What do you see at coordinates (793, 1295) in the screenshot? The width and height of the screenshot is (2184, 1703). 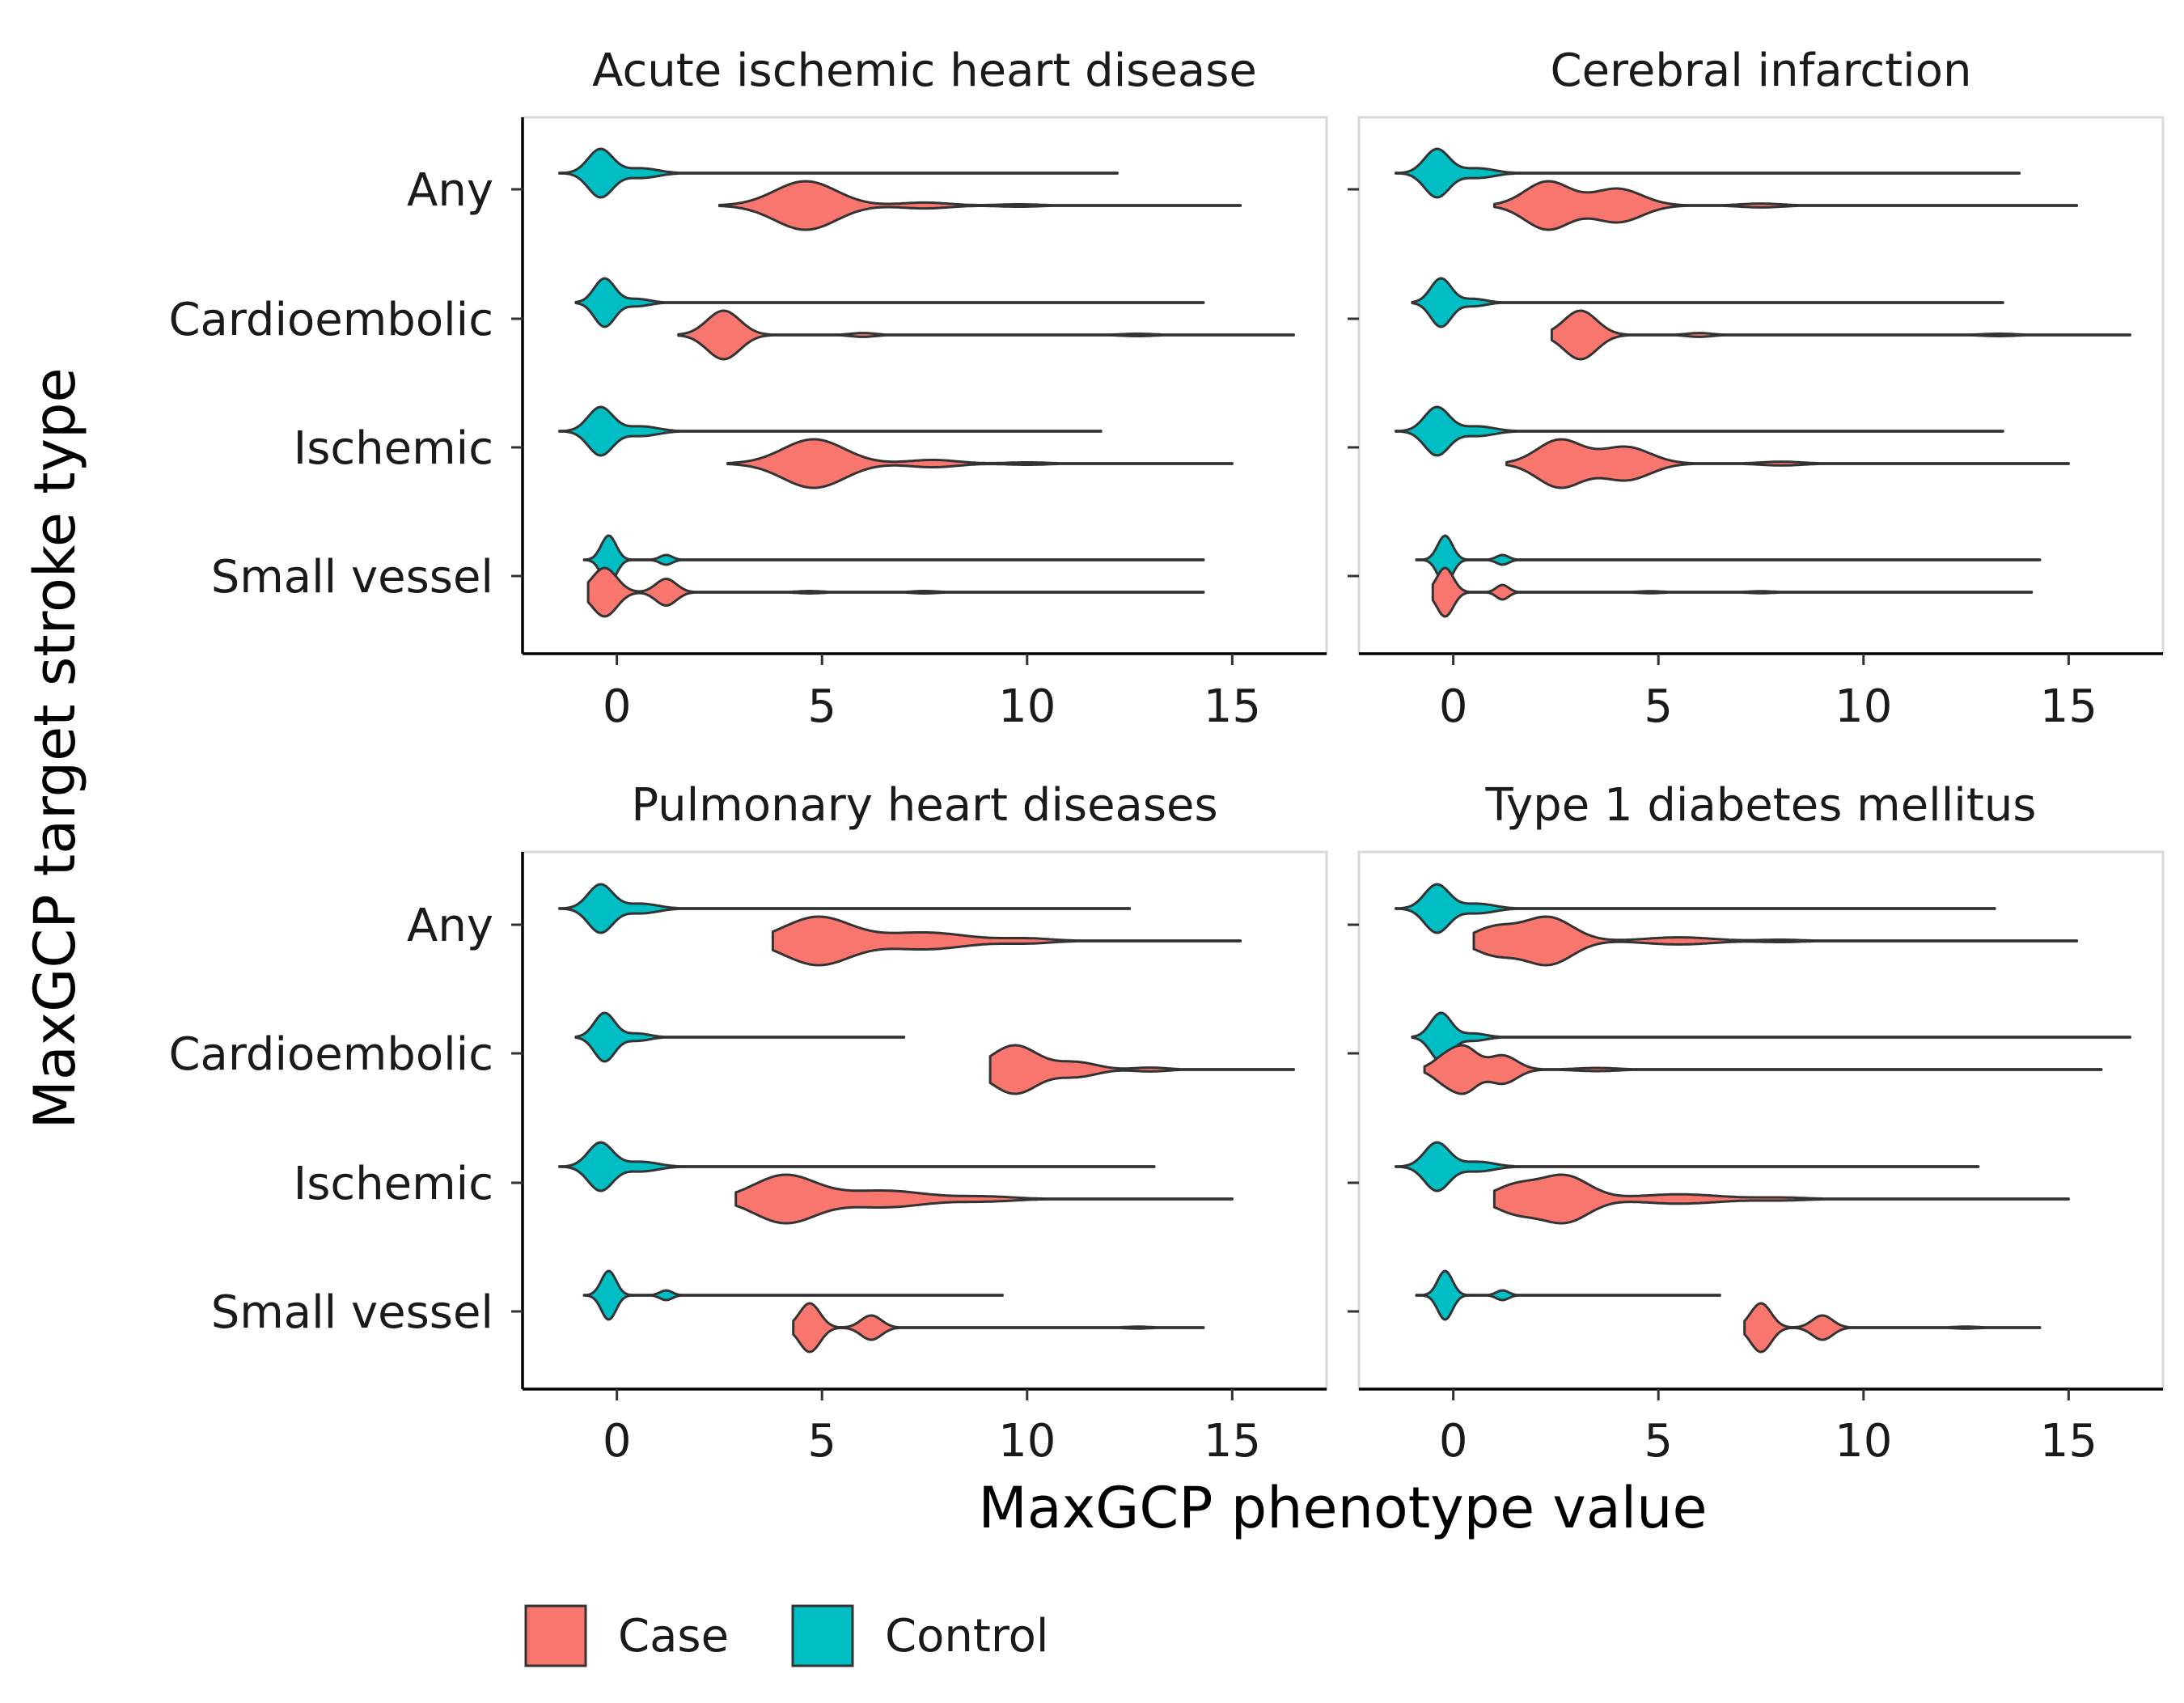 I see `panel-3-violin-small-vessel-control` at bounding box center [793, 1295].